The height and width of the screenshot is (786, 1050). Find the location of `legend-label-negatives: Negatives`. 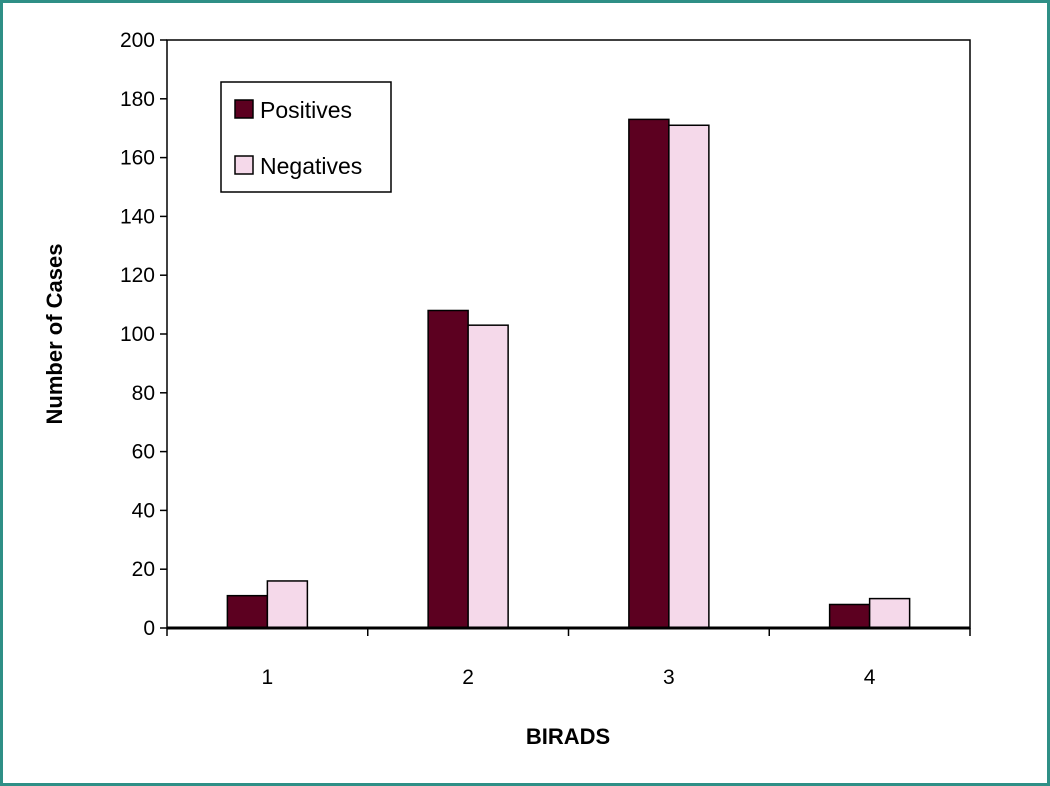

legend-label-negatives: Negatives is located at coordinates (311, 166).